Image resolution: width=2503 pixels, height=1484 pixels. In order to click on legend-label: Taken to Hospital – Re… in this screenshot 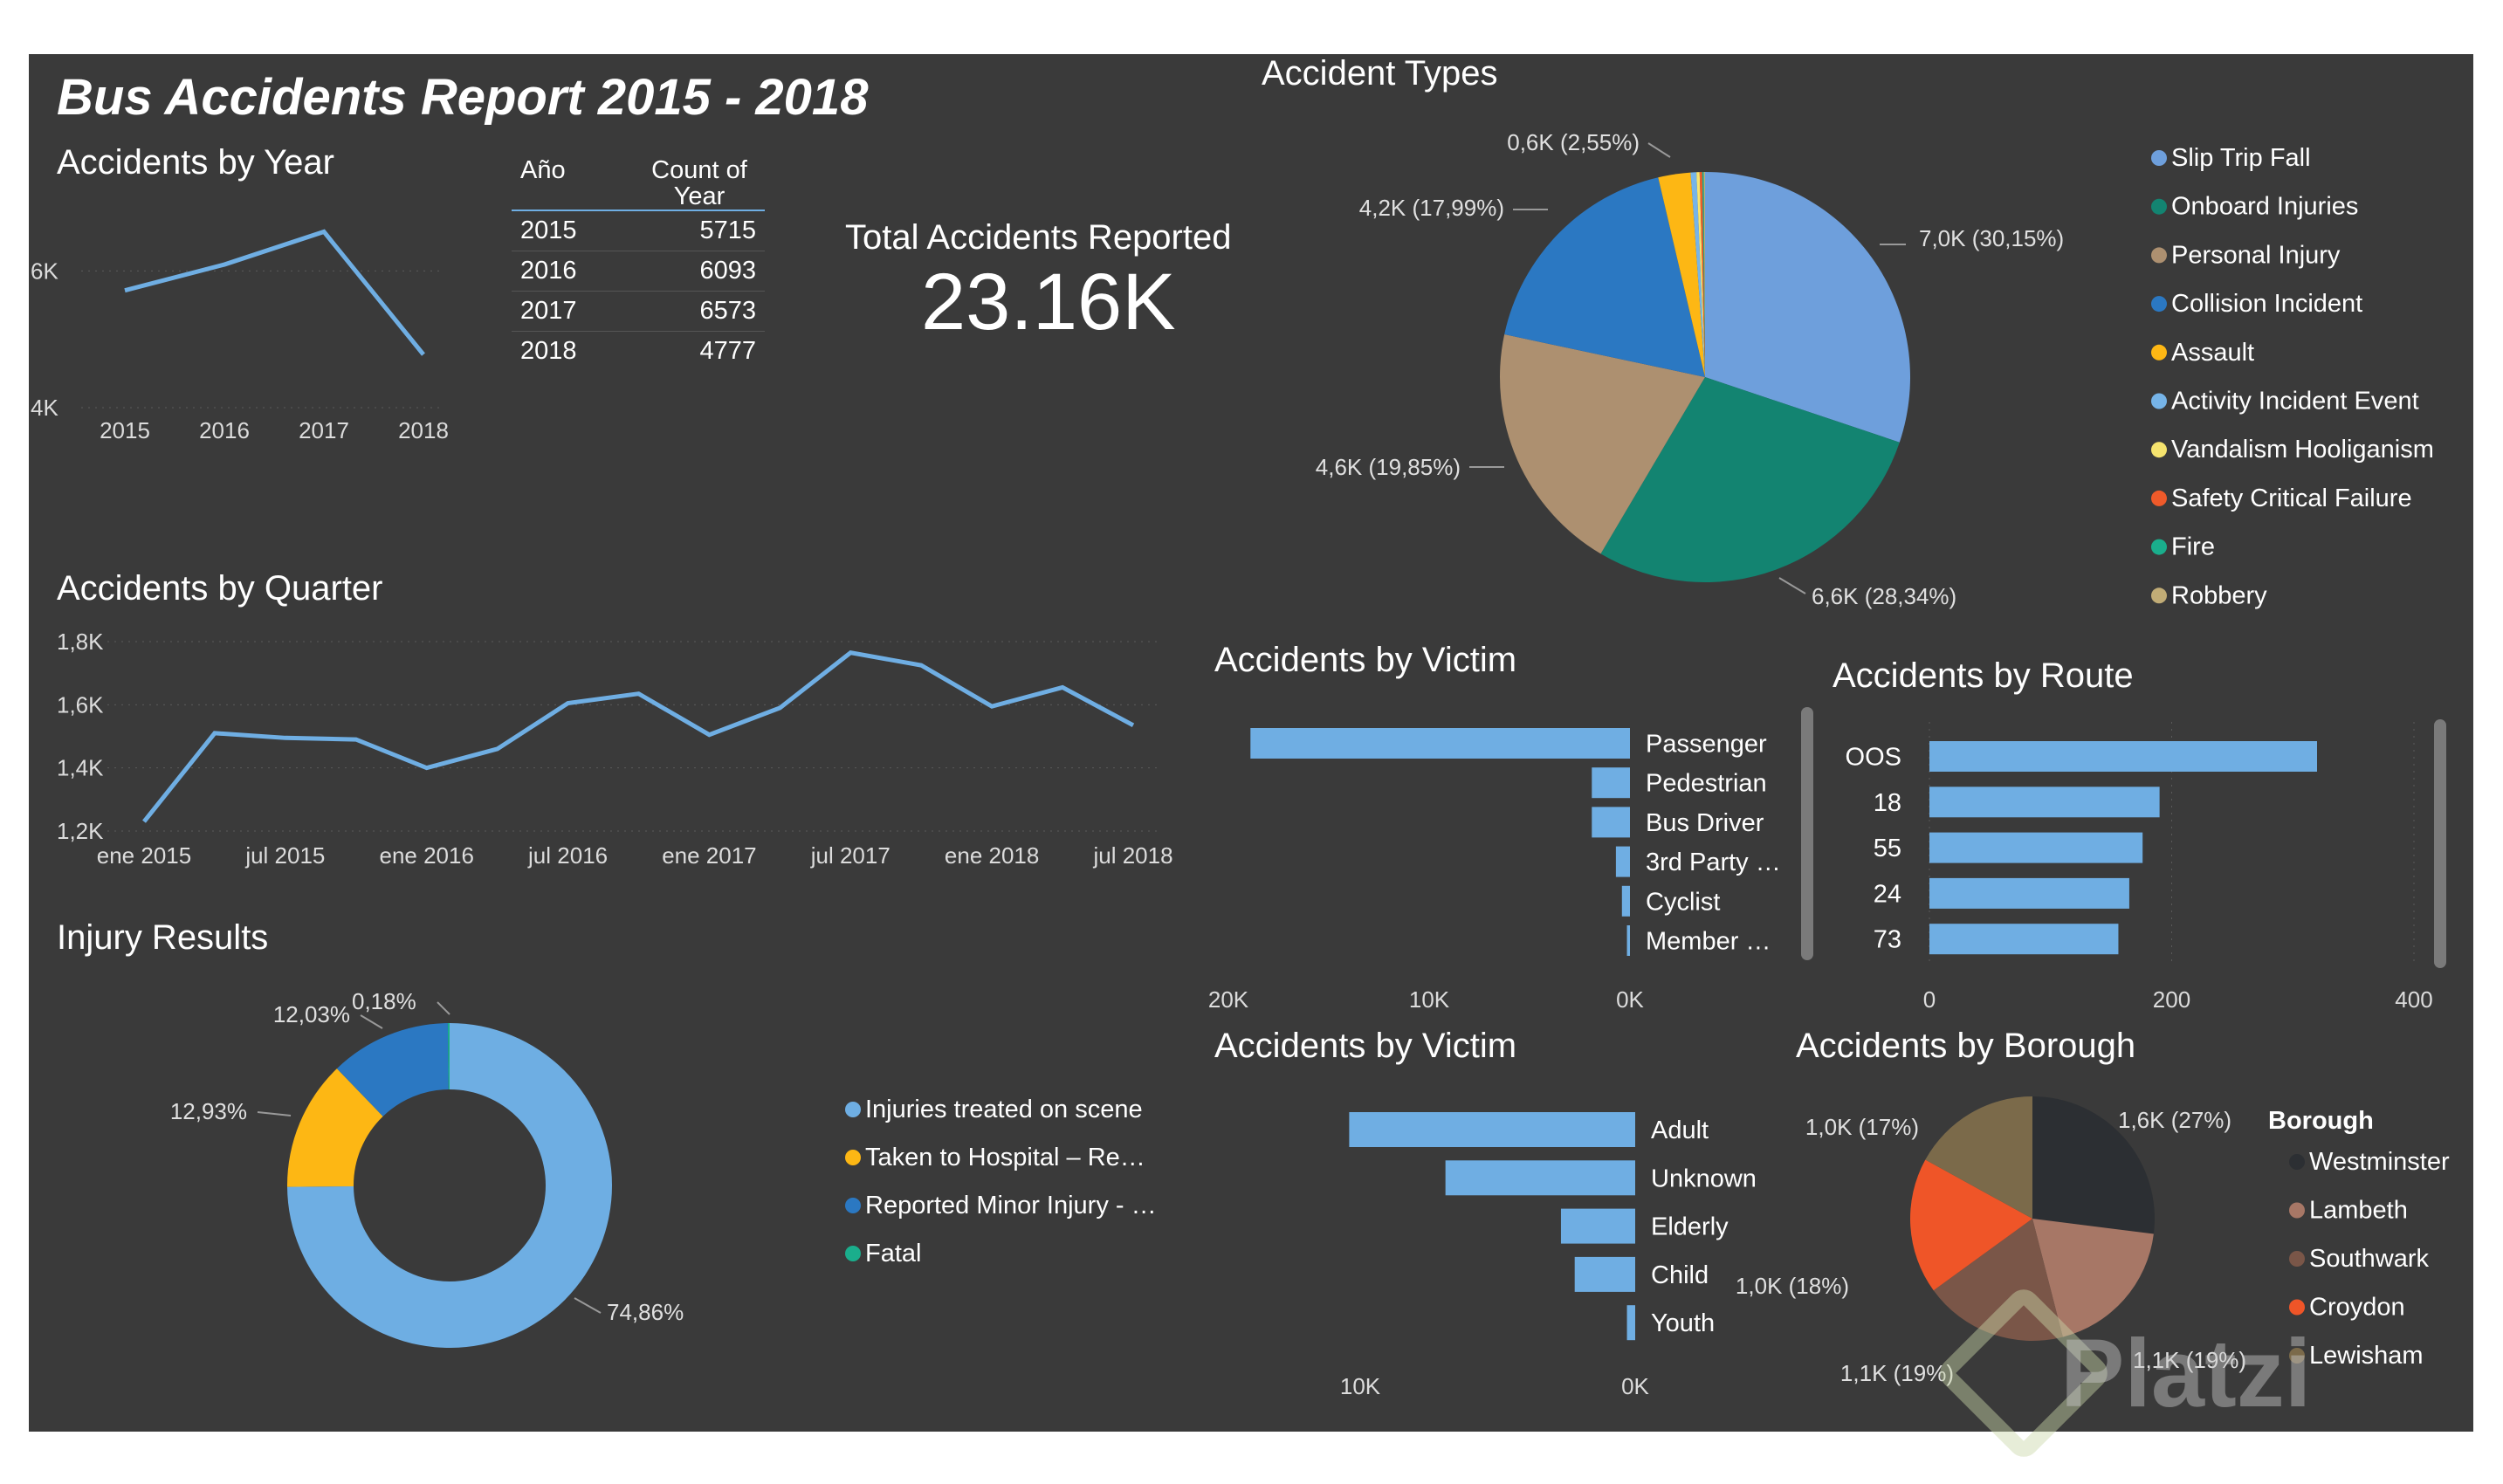, I will do `click(1005, 1158)`.